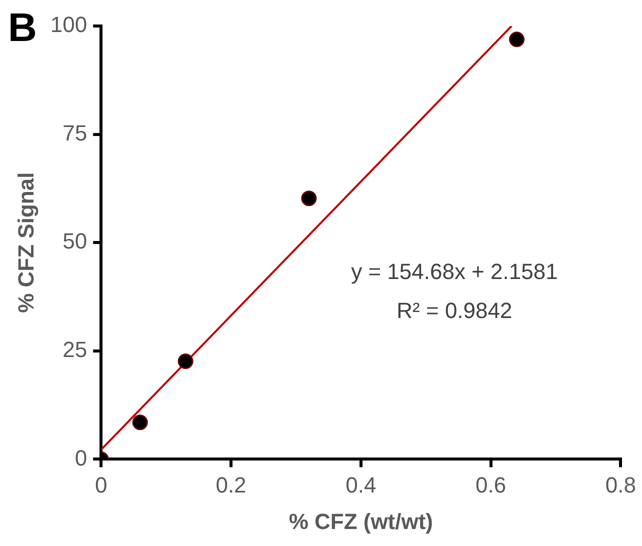 Image resolution: width=642 pixels, height=546 pixels. I want to click on y-tick-label: 25, so click(75, 349).